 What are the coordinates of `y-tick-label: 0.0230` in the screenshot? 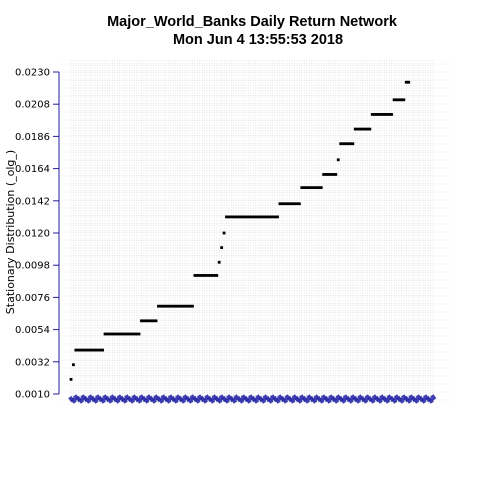 It's located at (32, 73).